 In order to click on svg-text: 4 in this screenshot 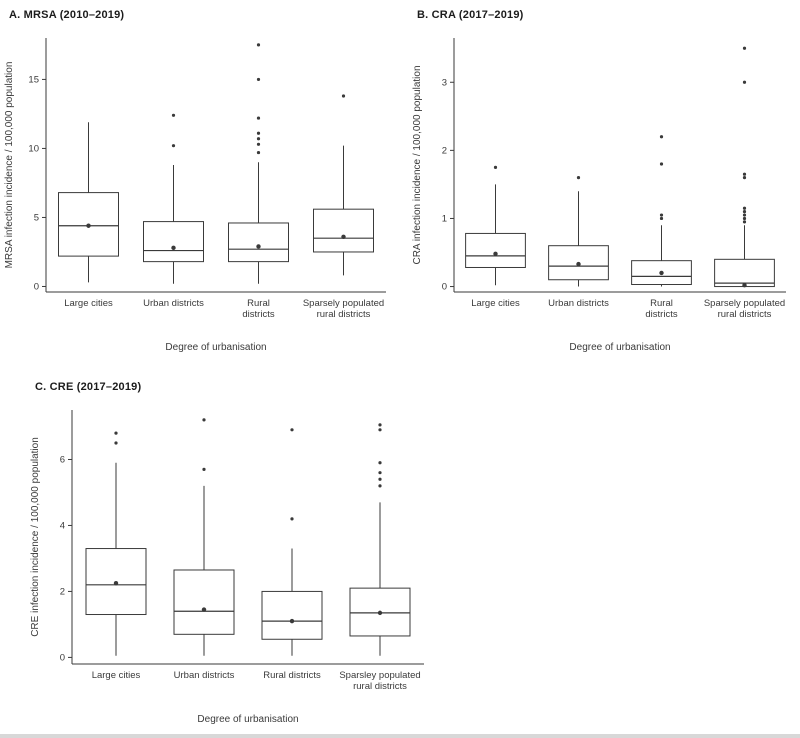, I will do `click(62, 525)`.